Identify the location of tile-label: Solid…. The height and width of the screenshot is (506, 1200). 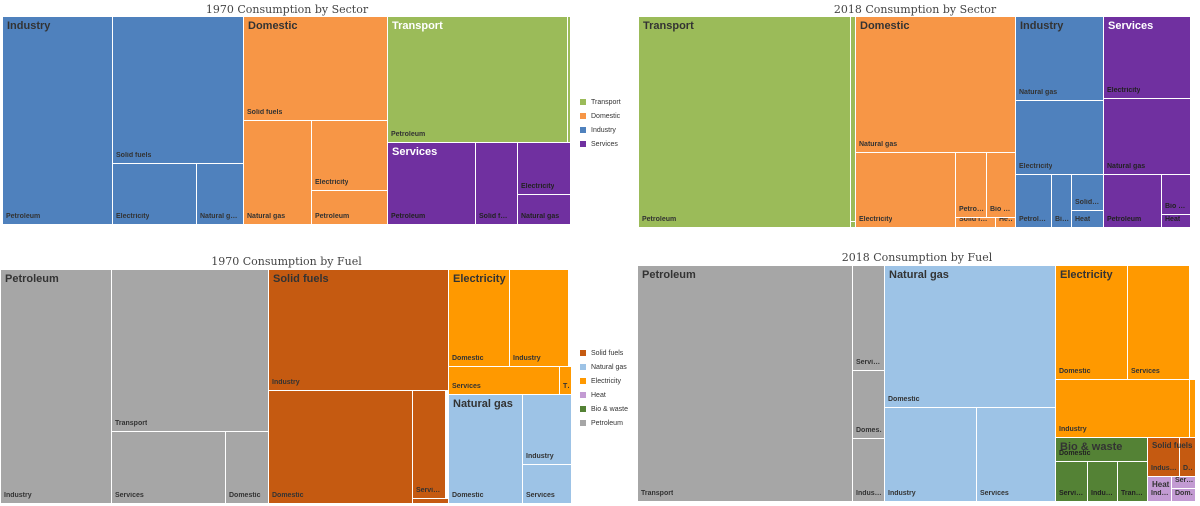
(1087, 203).